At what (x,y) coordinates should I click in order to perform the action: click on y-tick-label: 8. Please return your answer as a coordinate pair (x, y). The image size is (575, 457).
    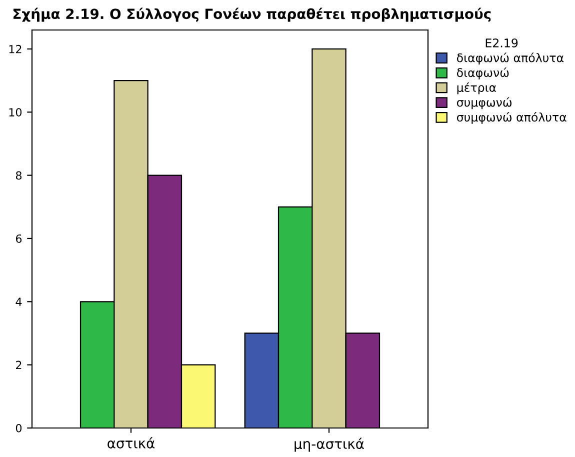
    Looking at the image, I should click on (19, 175).